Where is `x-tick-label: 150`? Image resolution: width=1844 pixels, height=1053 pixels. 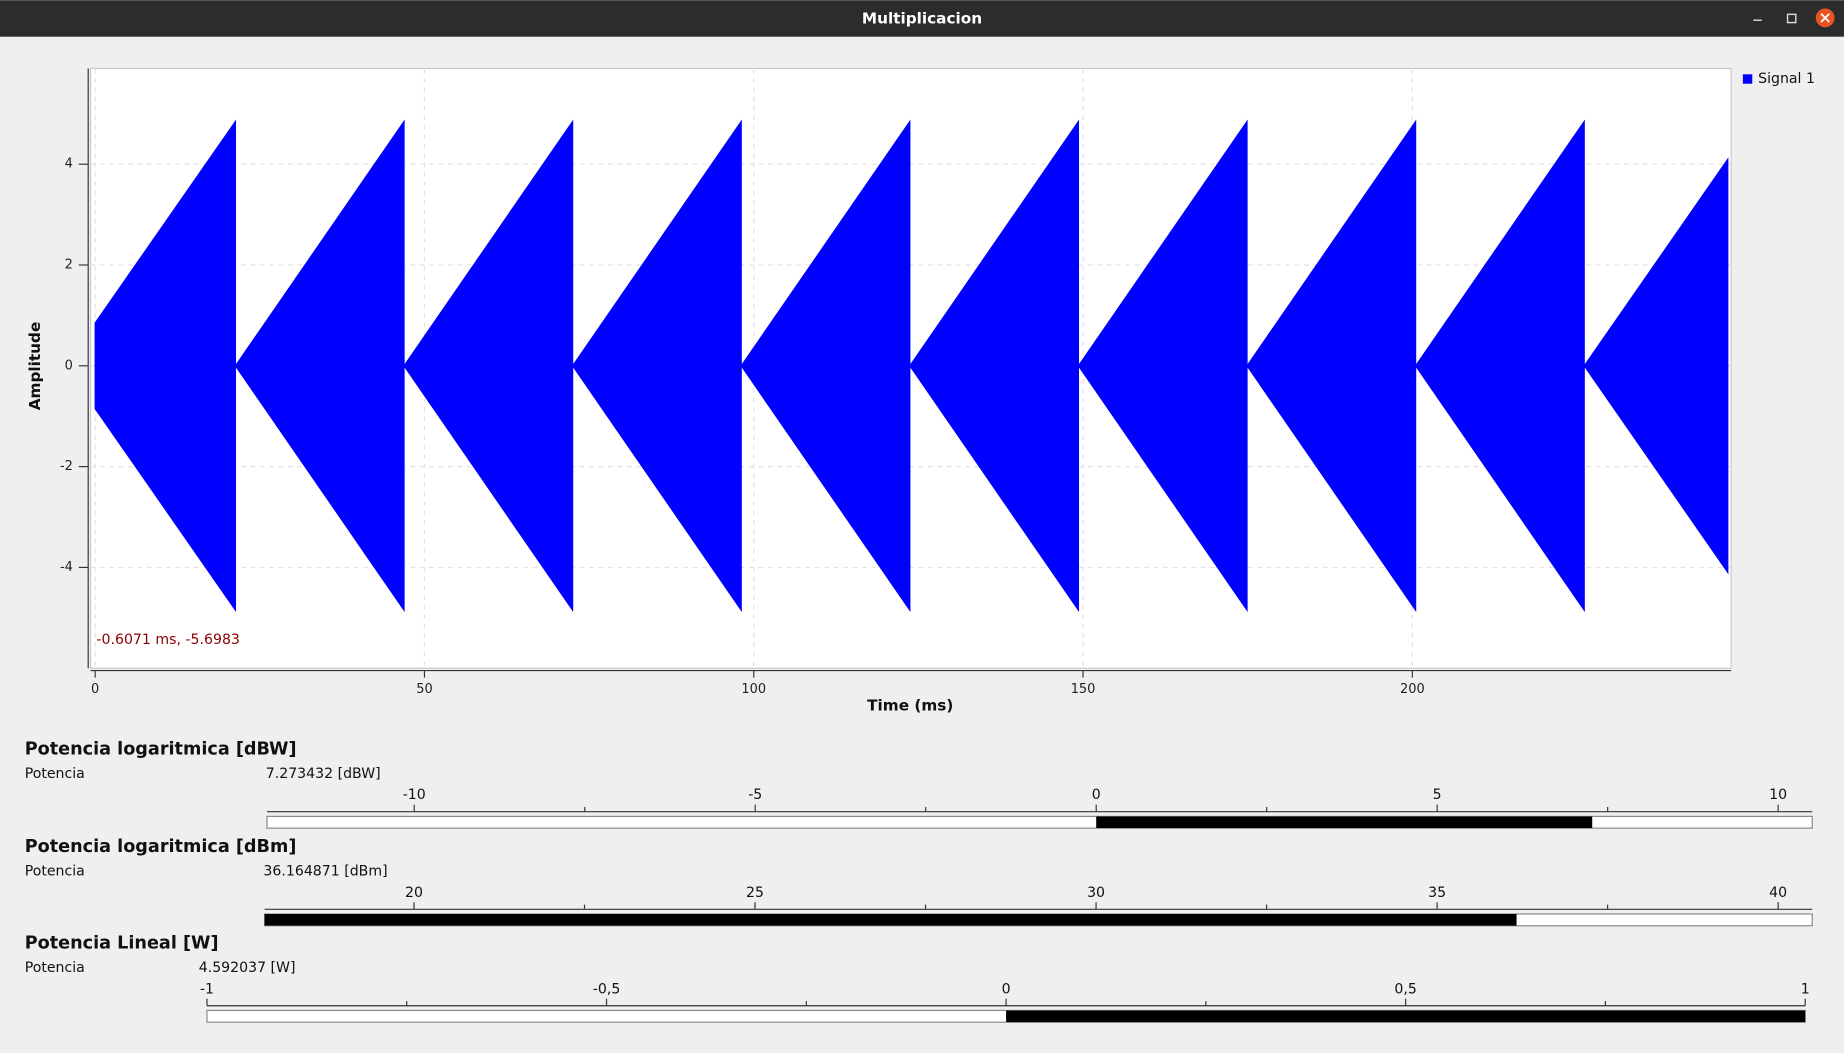
x-tick-label: 150 is located at coordinates (1083, 689).